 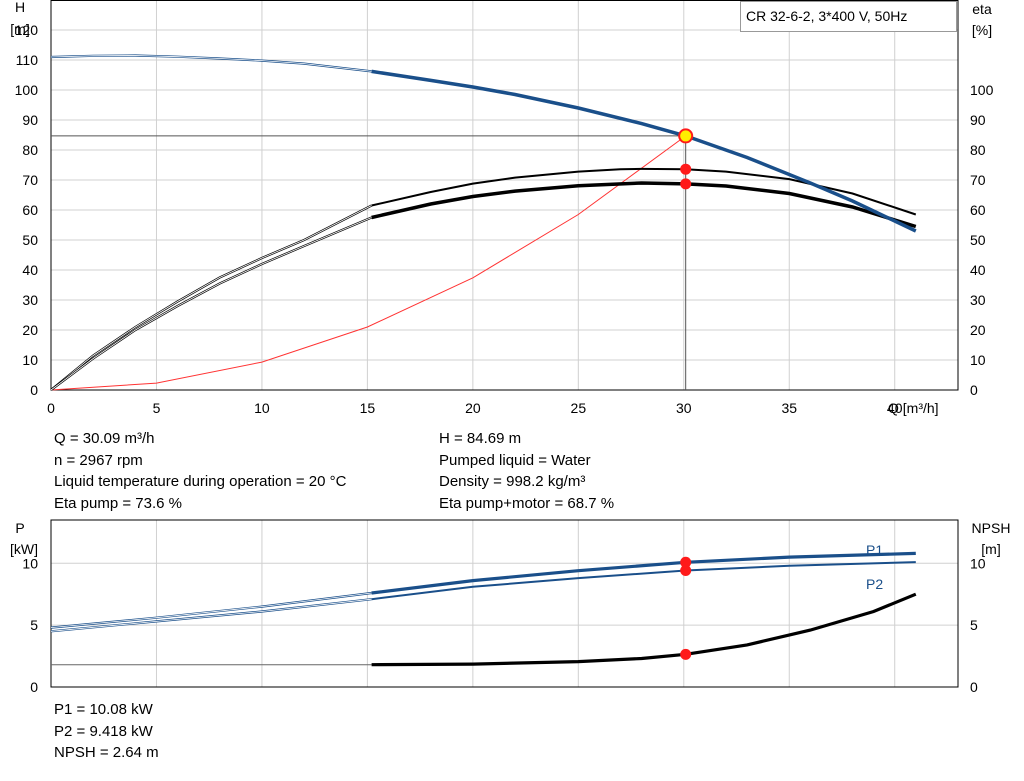 I want to click on x-axis-label: Q [m³/h], so click(x=913, y=408).